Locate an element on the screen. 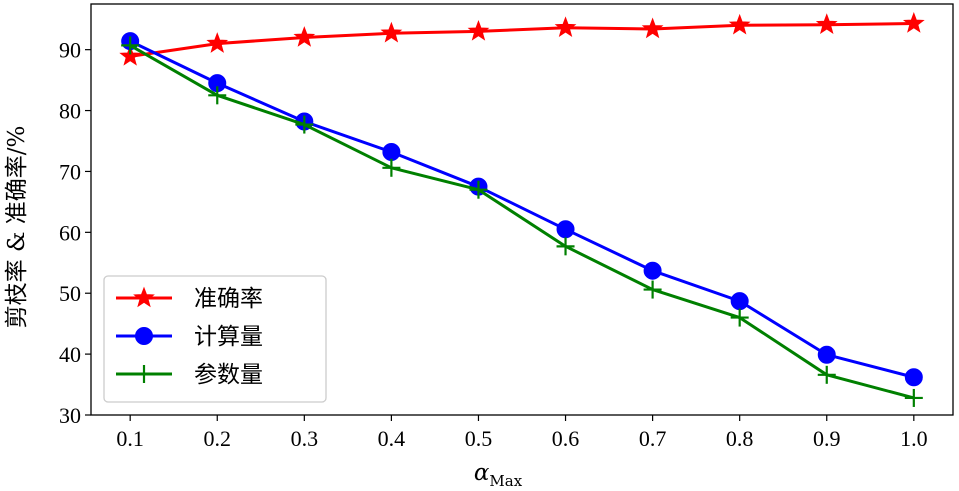  series-line is located at coordinates (521, 39).